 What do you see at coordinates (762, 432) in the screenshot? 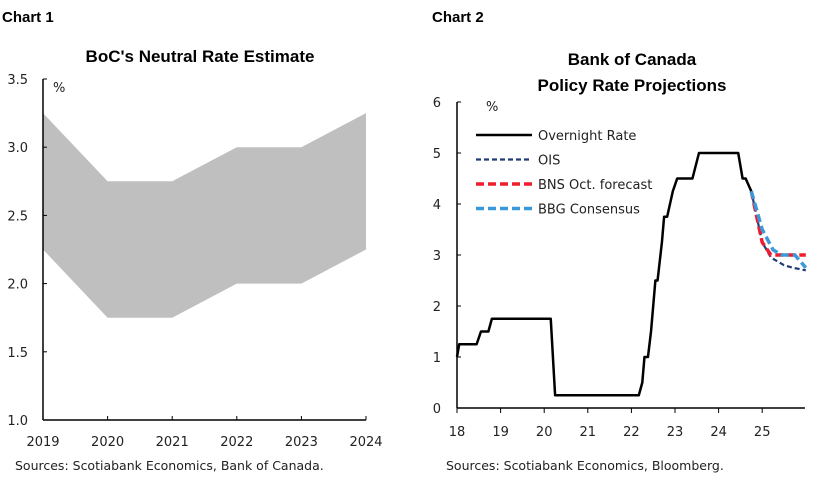
I see `x-tick-label: 25` at bounding box center [762, 432].